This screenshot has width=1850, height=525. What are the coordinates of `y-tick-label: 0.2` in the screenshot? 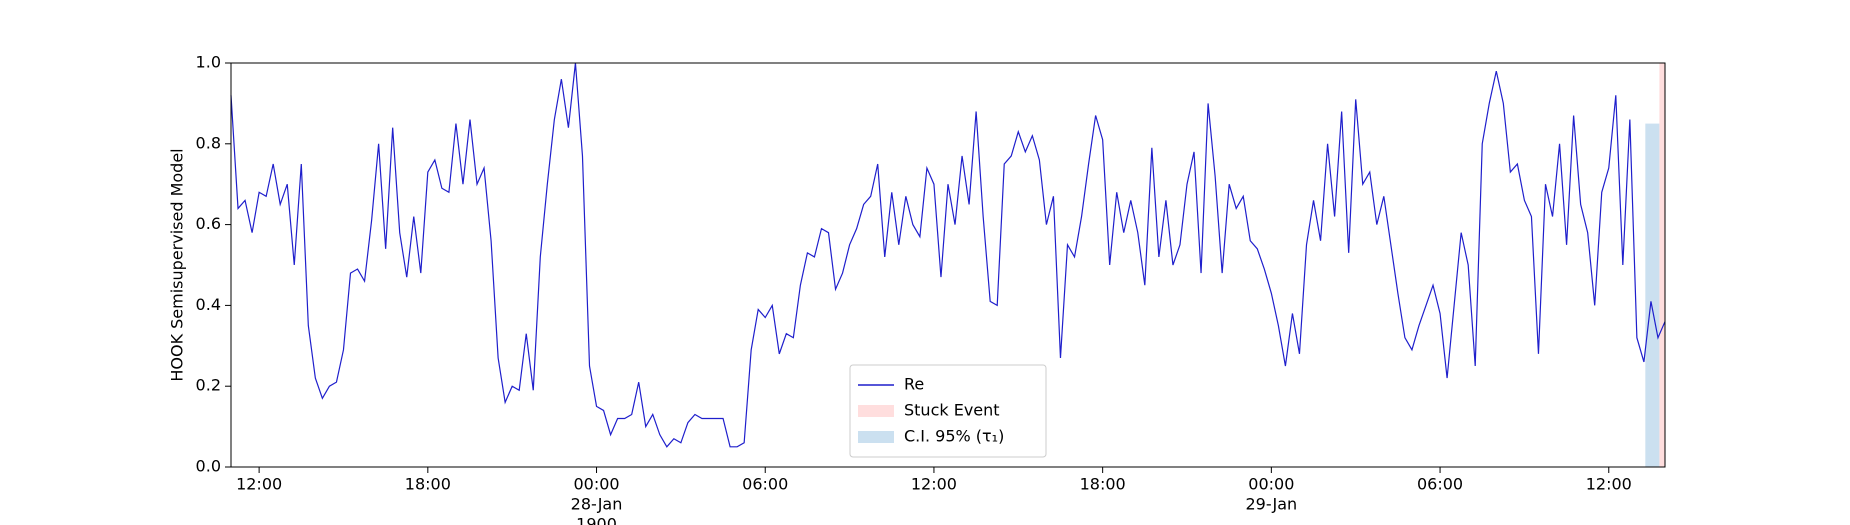 It's located at (208, 385).